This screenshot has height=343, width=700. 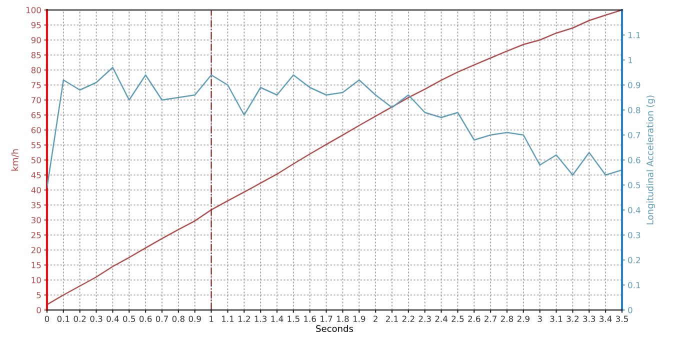 What do you see at coordinates (634, 160) in the screenshot?
I see `y2-tick-label: 0.6` at bounding box center [634, 160].